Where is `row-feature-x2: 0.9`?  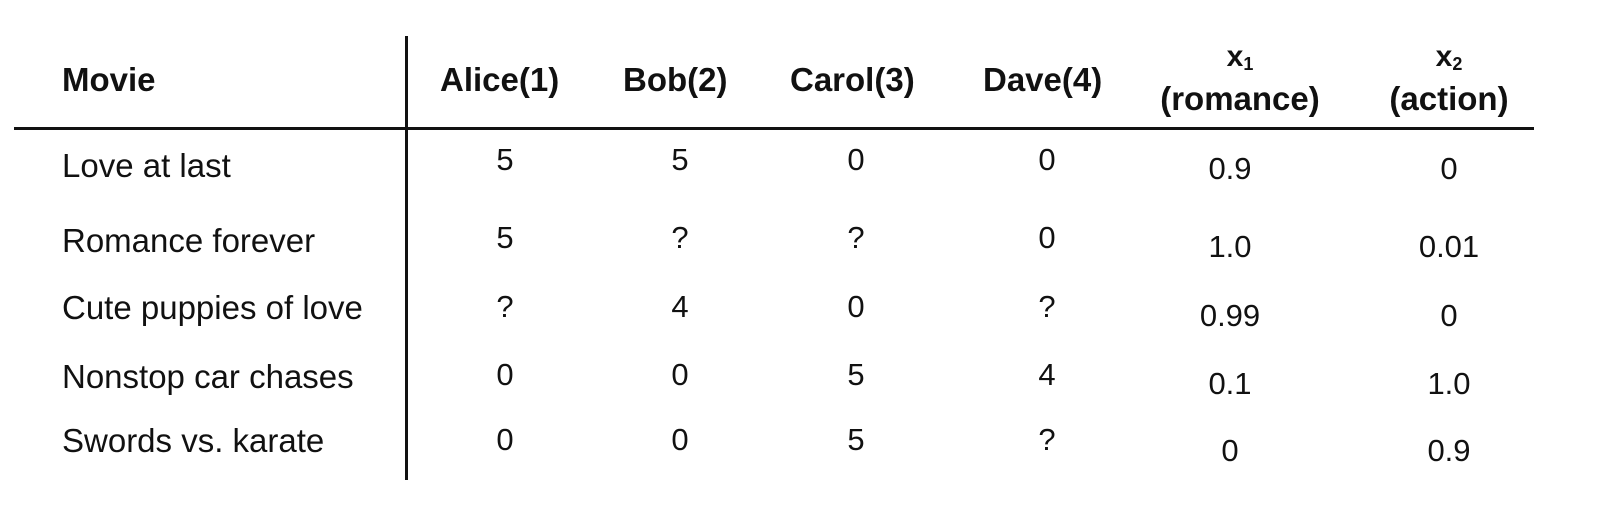
row-feature-x2: 0.9 is located at coordinates (1449, 450).